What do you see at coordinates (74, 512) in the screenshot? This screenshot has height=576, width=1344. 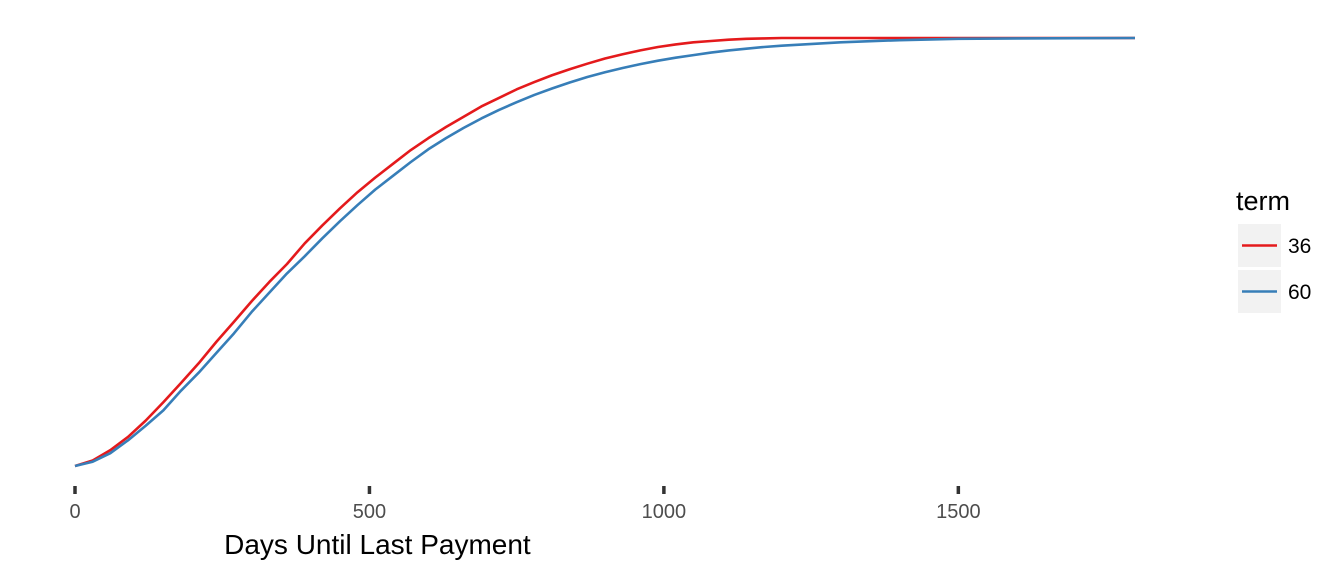 I see `x-tick-label-0: 0` at bounding box center [74, 512].